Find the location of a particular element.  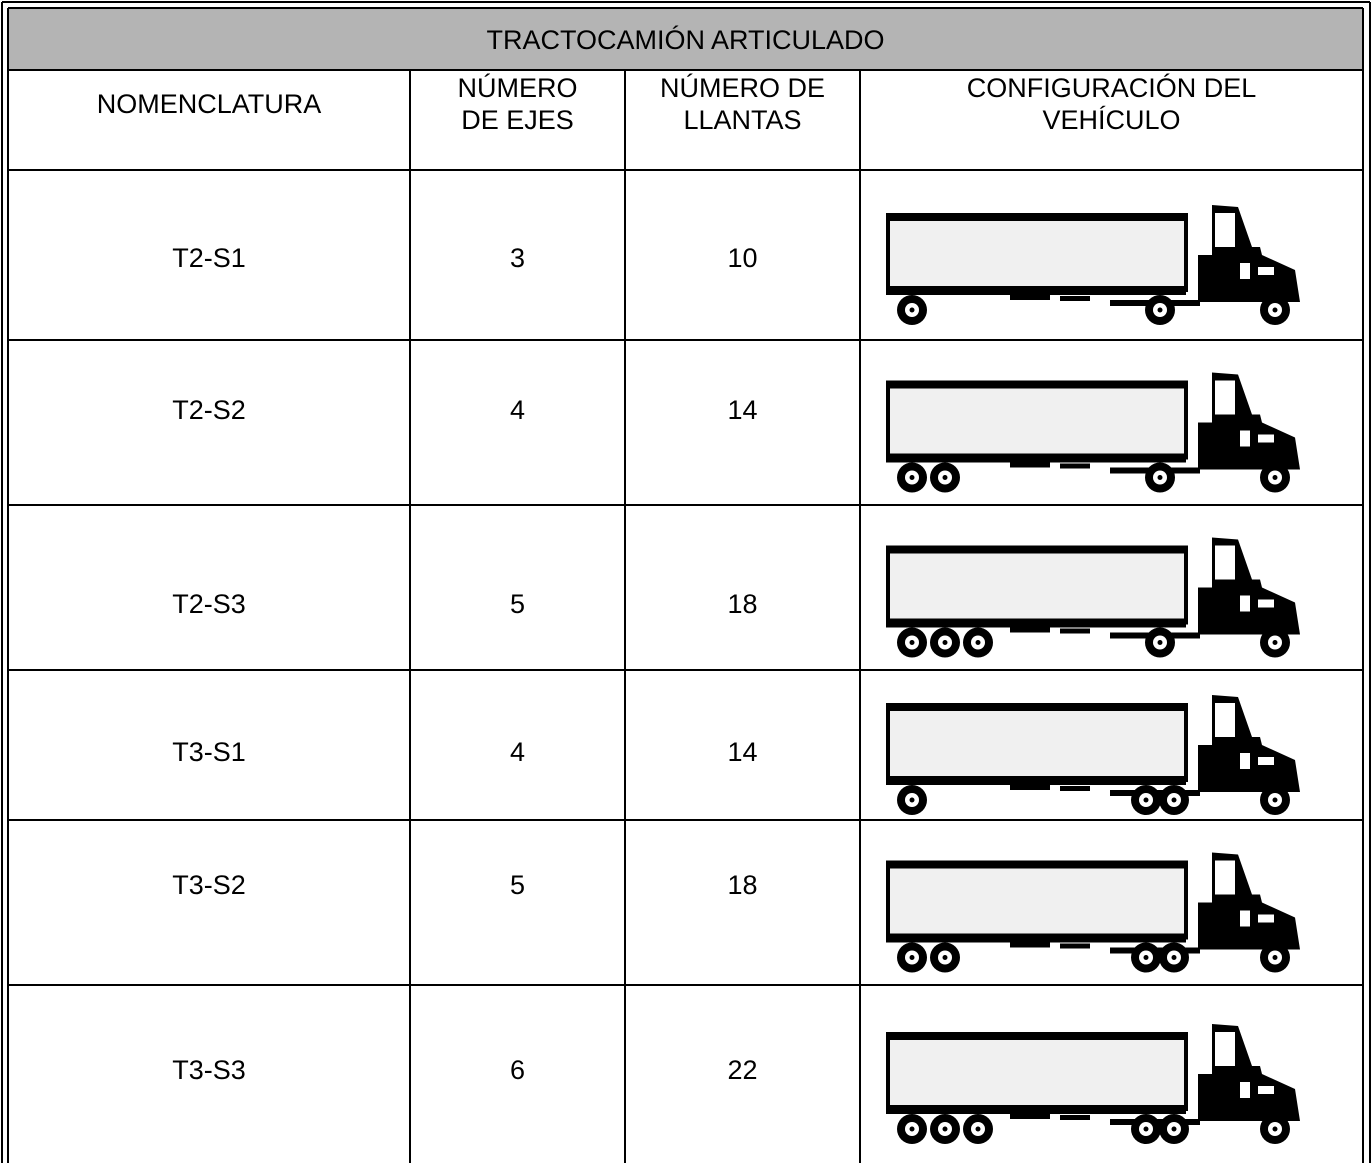

axle-count: 6 is located at coordinates (517, 1070).